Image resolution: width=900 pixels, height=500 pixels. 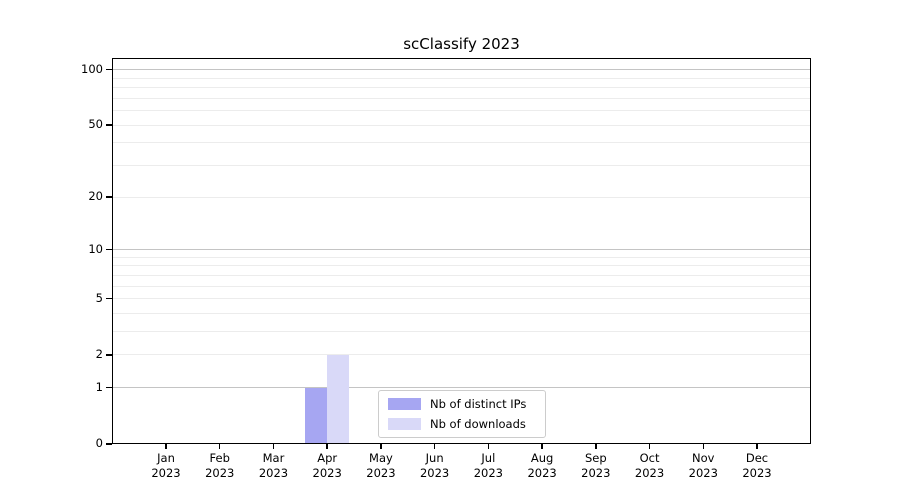 What do you see at coordinates (99, 353) in the screenshot?
I see `y-axis-tick-label: 2` at bounding box center [99, 353].